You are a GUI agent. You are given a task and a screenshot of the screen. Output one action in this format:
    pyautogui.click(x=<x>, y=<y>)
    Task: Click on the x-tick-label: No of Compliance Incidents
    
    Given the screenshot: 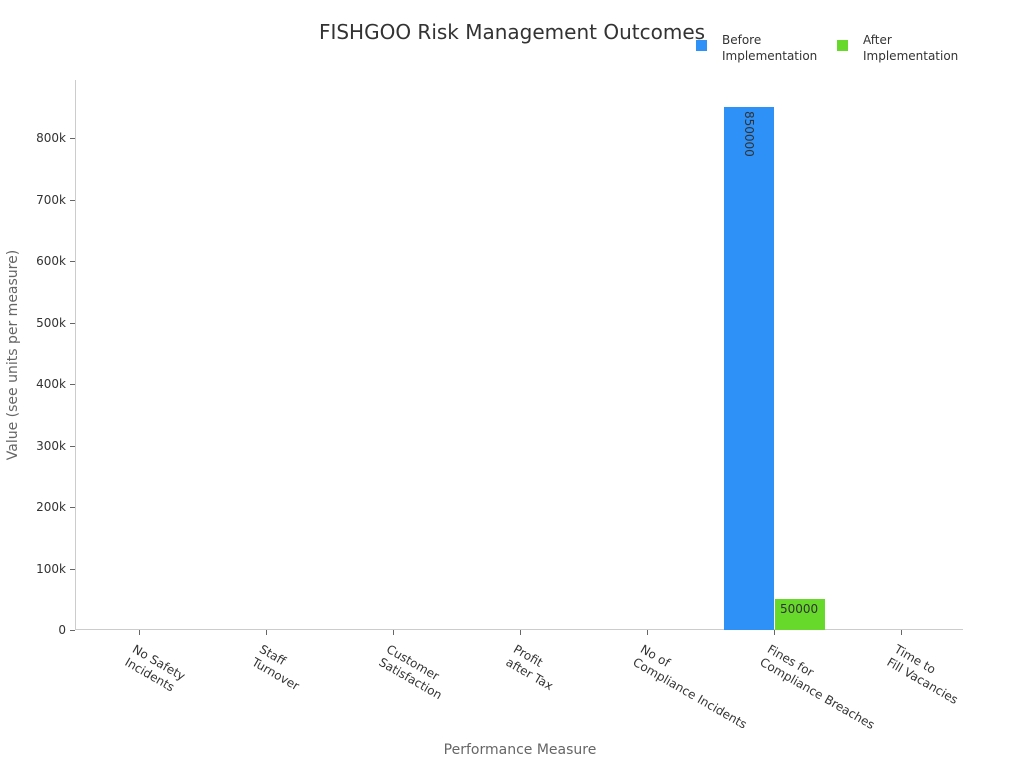 What is the action you would take?
    pyautogui.click(x=690, y=687)
    